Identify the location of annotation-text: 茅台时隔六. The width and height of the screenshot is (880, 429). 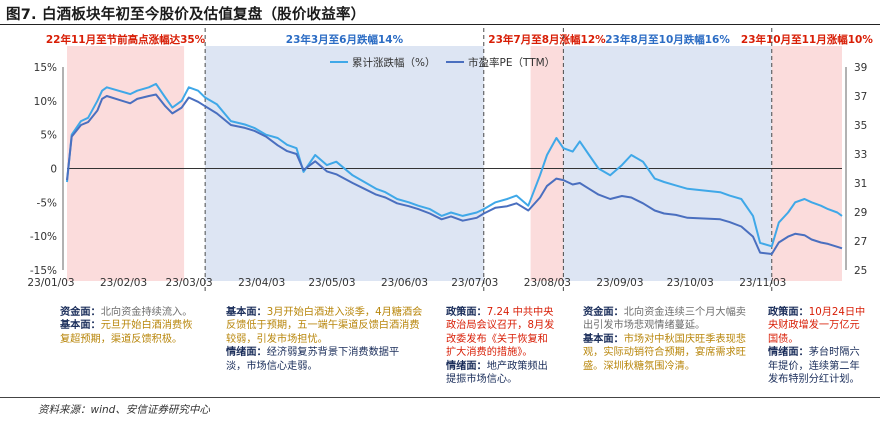
(834, 353).